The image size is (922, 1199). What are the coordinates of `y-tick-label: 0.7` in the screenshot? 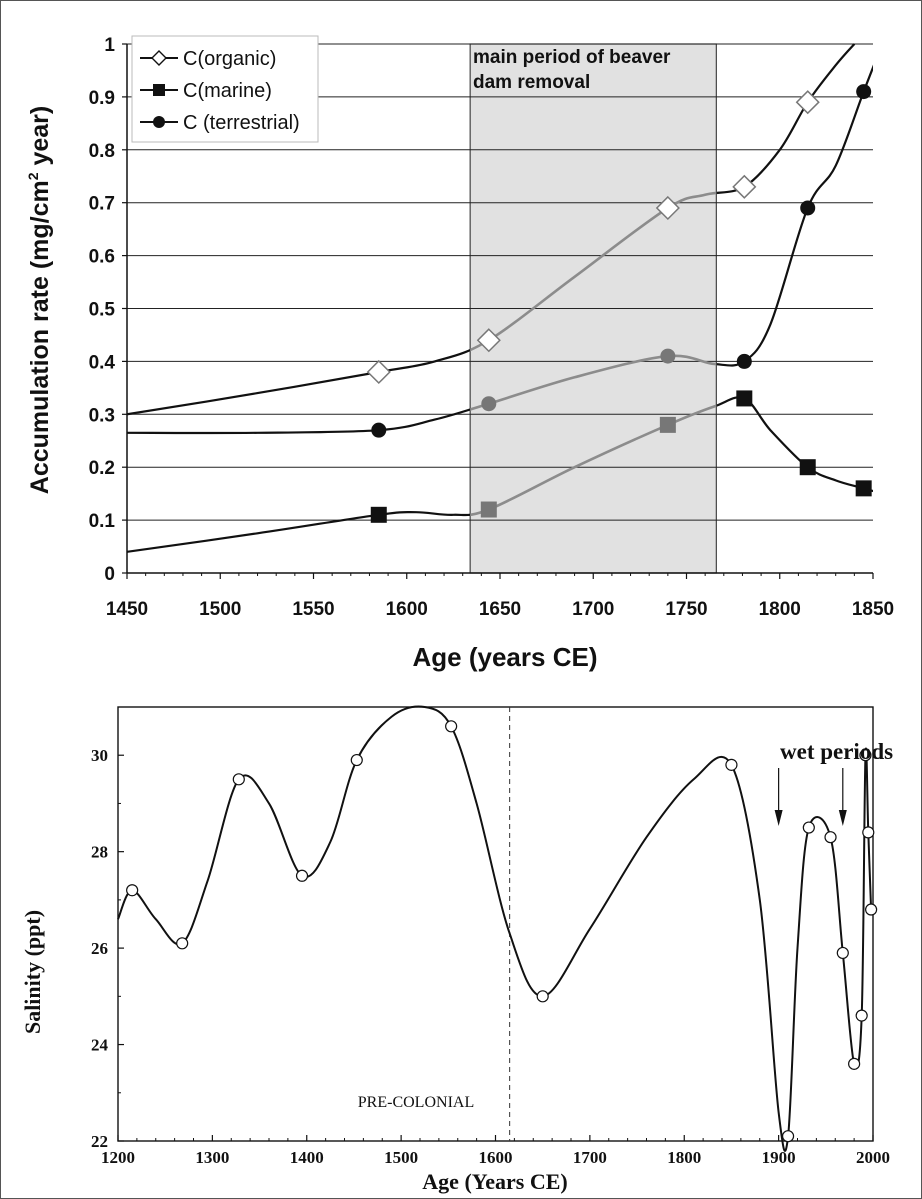 It's located at (102, 204).